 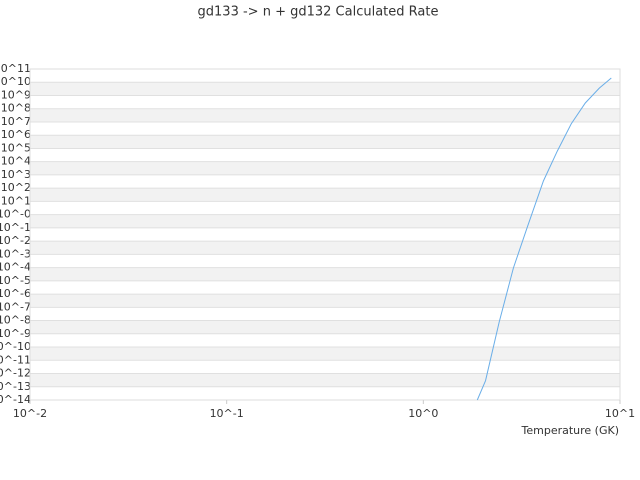 I want to click on y-tick-label: 10^-6, so click(x=15, y=293).